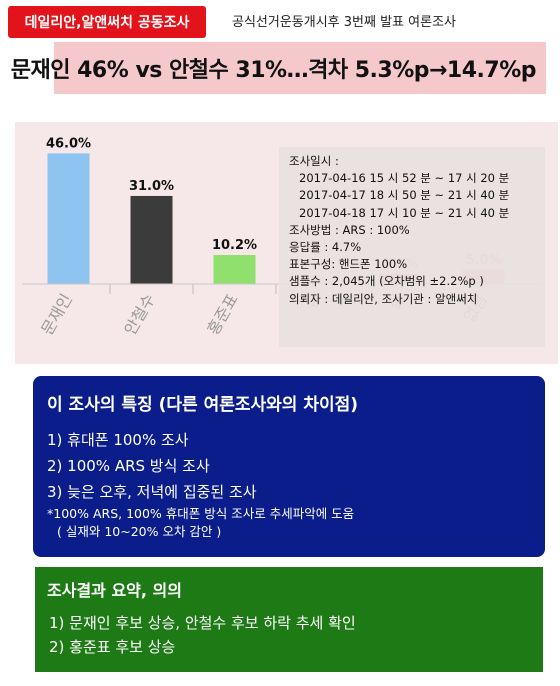 The image size is (560, 686). I want to click on category-label-1: 문재인, so click(56, 315).